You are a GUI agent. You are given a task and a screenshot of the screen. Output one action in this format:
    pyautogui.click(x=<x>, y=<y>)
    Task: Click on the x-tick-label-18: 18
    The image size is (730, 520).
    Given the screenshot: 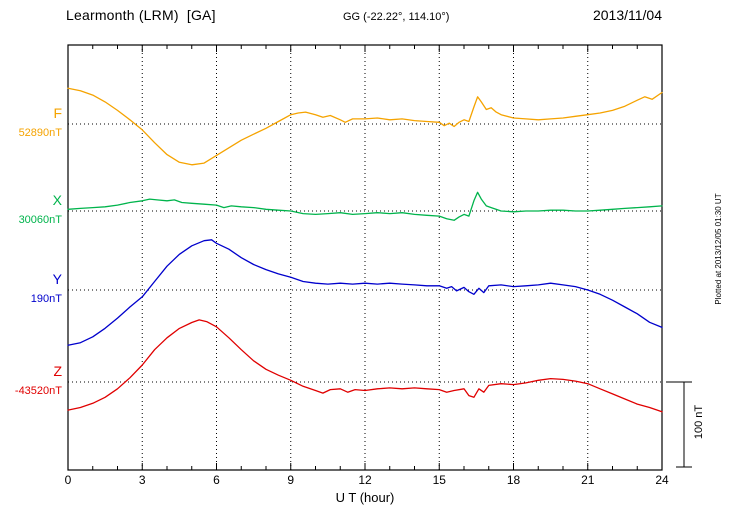 What is the action you would take?
    pyautogui.click(x=513, y=480)
    